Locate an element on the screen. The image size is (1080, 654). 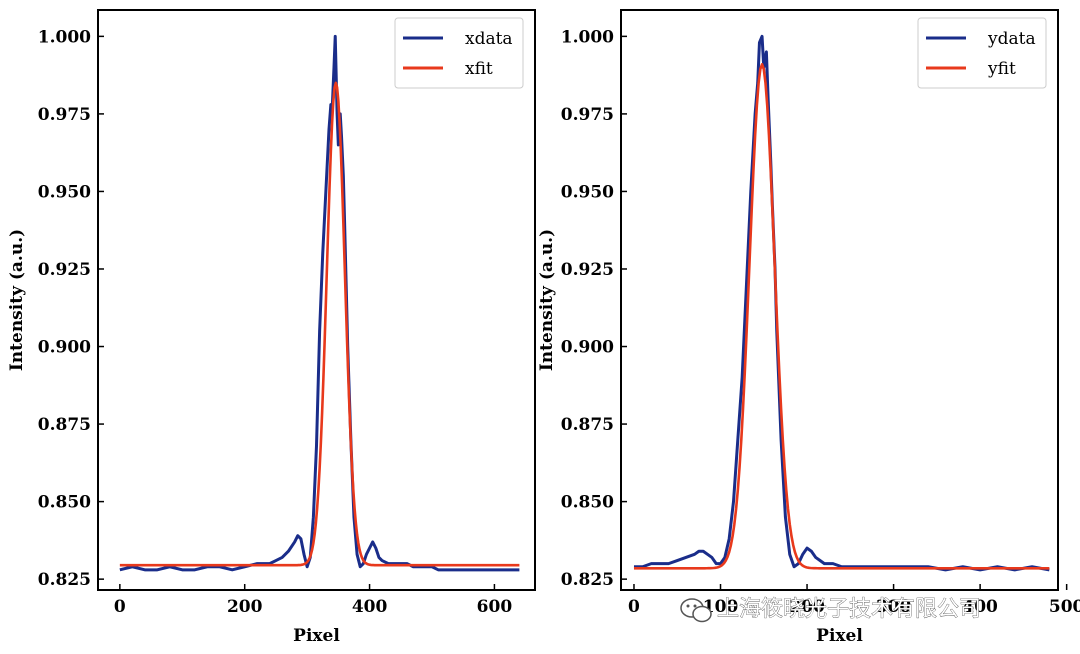
watermark-text: 上海筱晓光子技术有限公司 is located at coordinates (849, 609).